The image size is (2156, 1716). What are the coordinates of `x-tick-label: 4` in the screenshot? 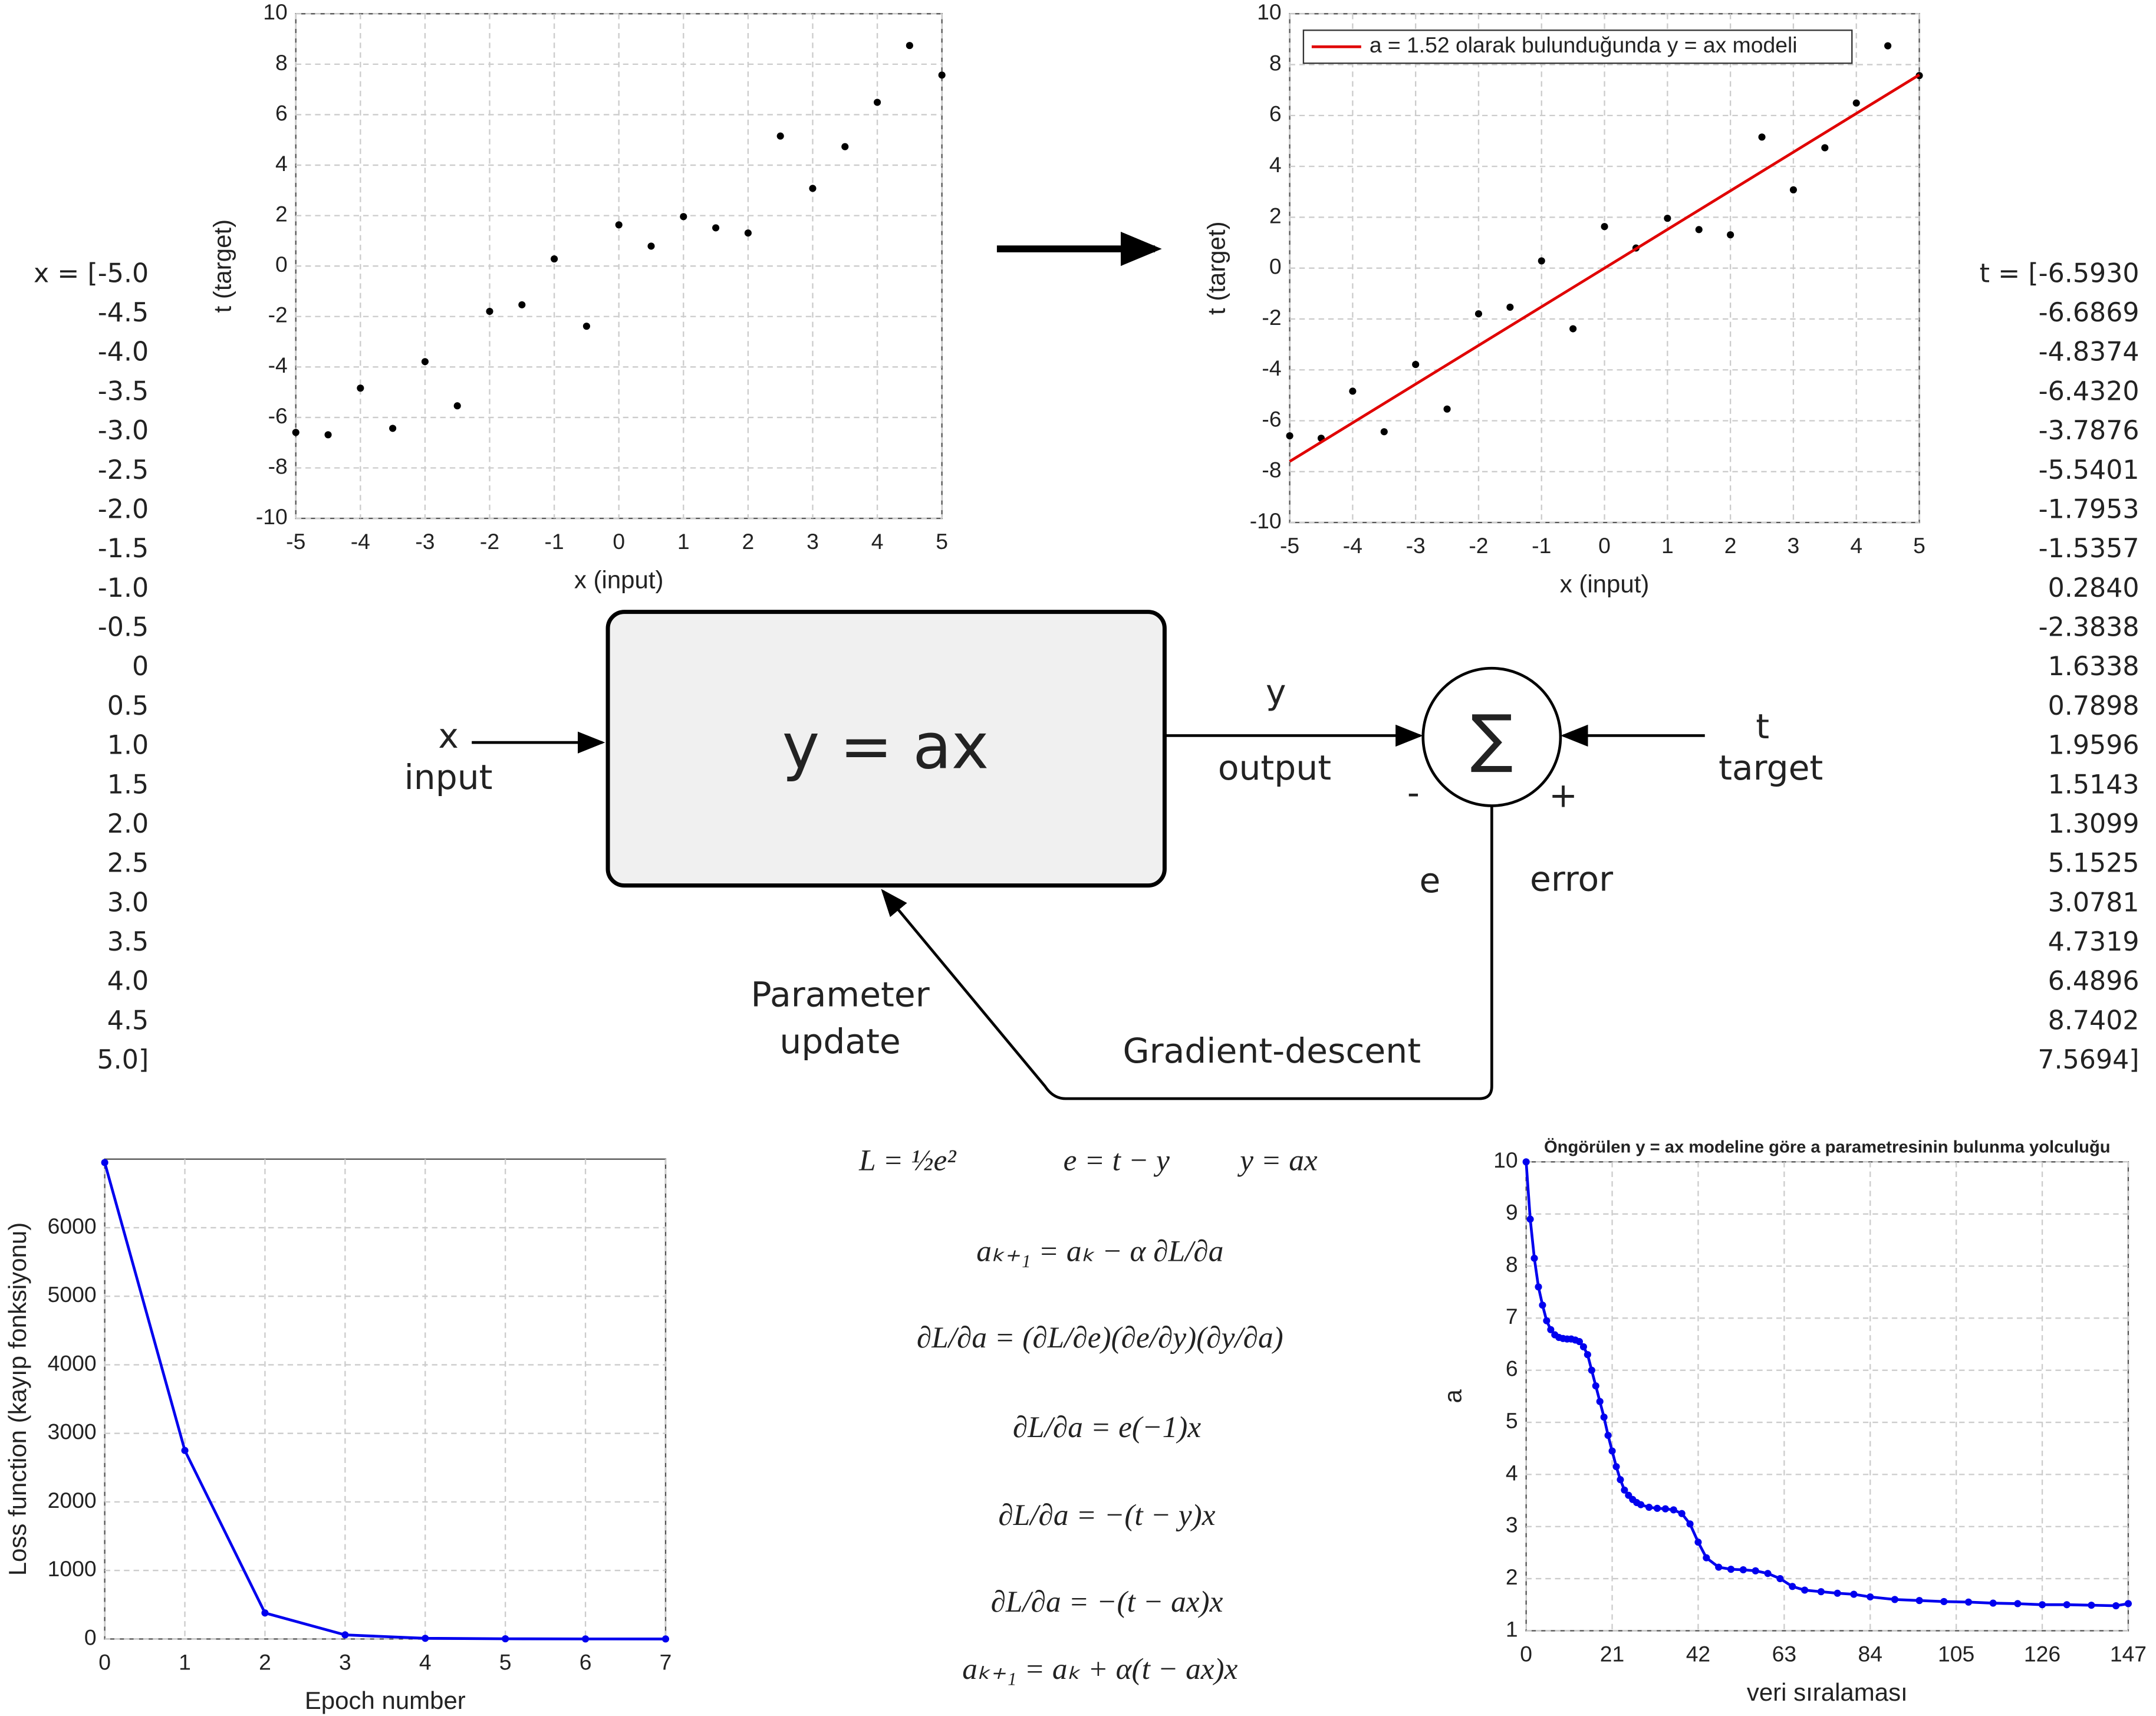 It's located at (878, 541).